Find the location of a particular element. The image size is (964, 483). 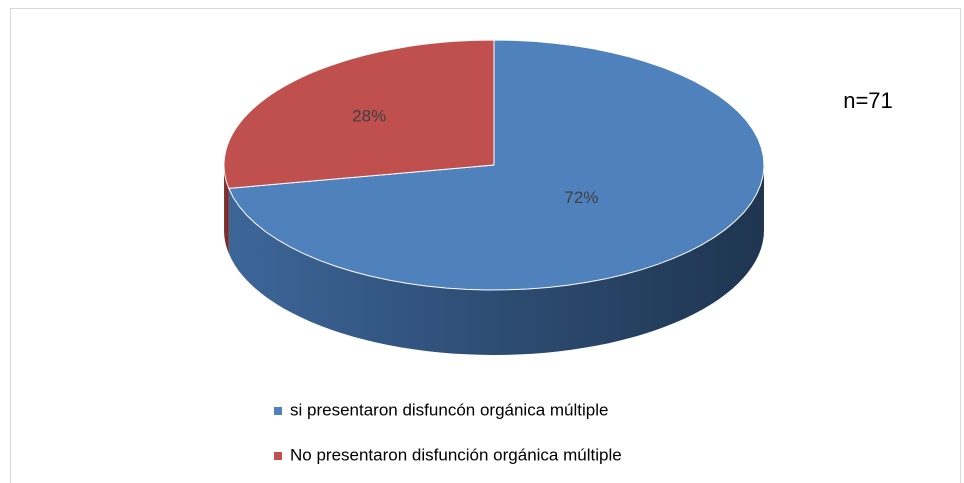

annotation: n=71 is located at coordinates (868, 100).